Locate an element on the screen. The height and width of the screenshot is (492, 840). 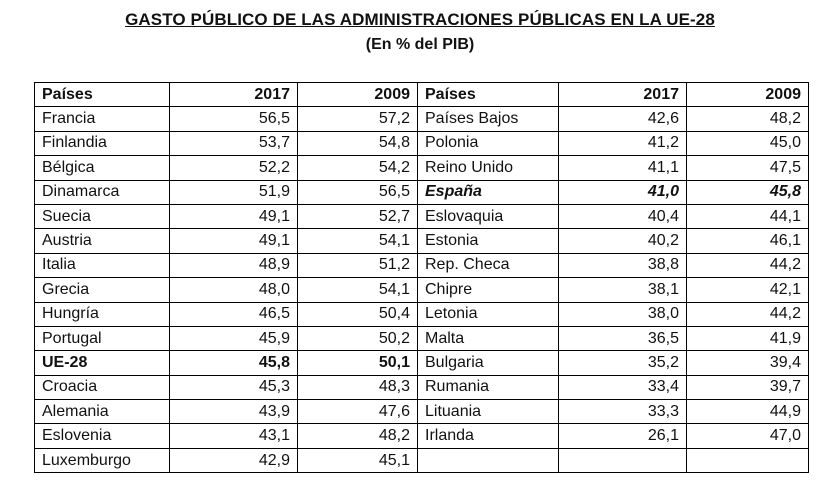
country-cell: Austria is located at coordinates (102, 241).